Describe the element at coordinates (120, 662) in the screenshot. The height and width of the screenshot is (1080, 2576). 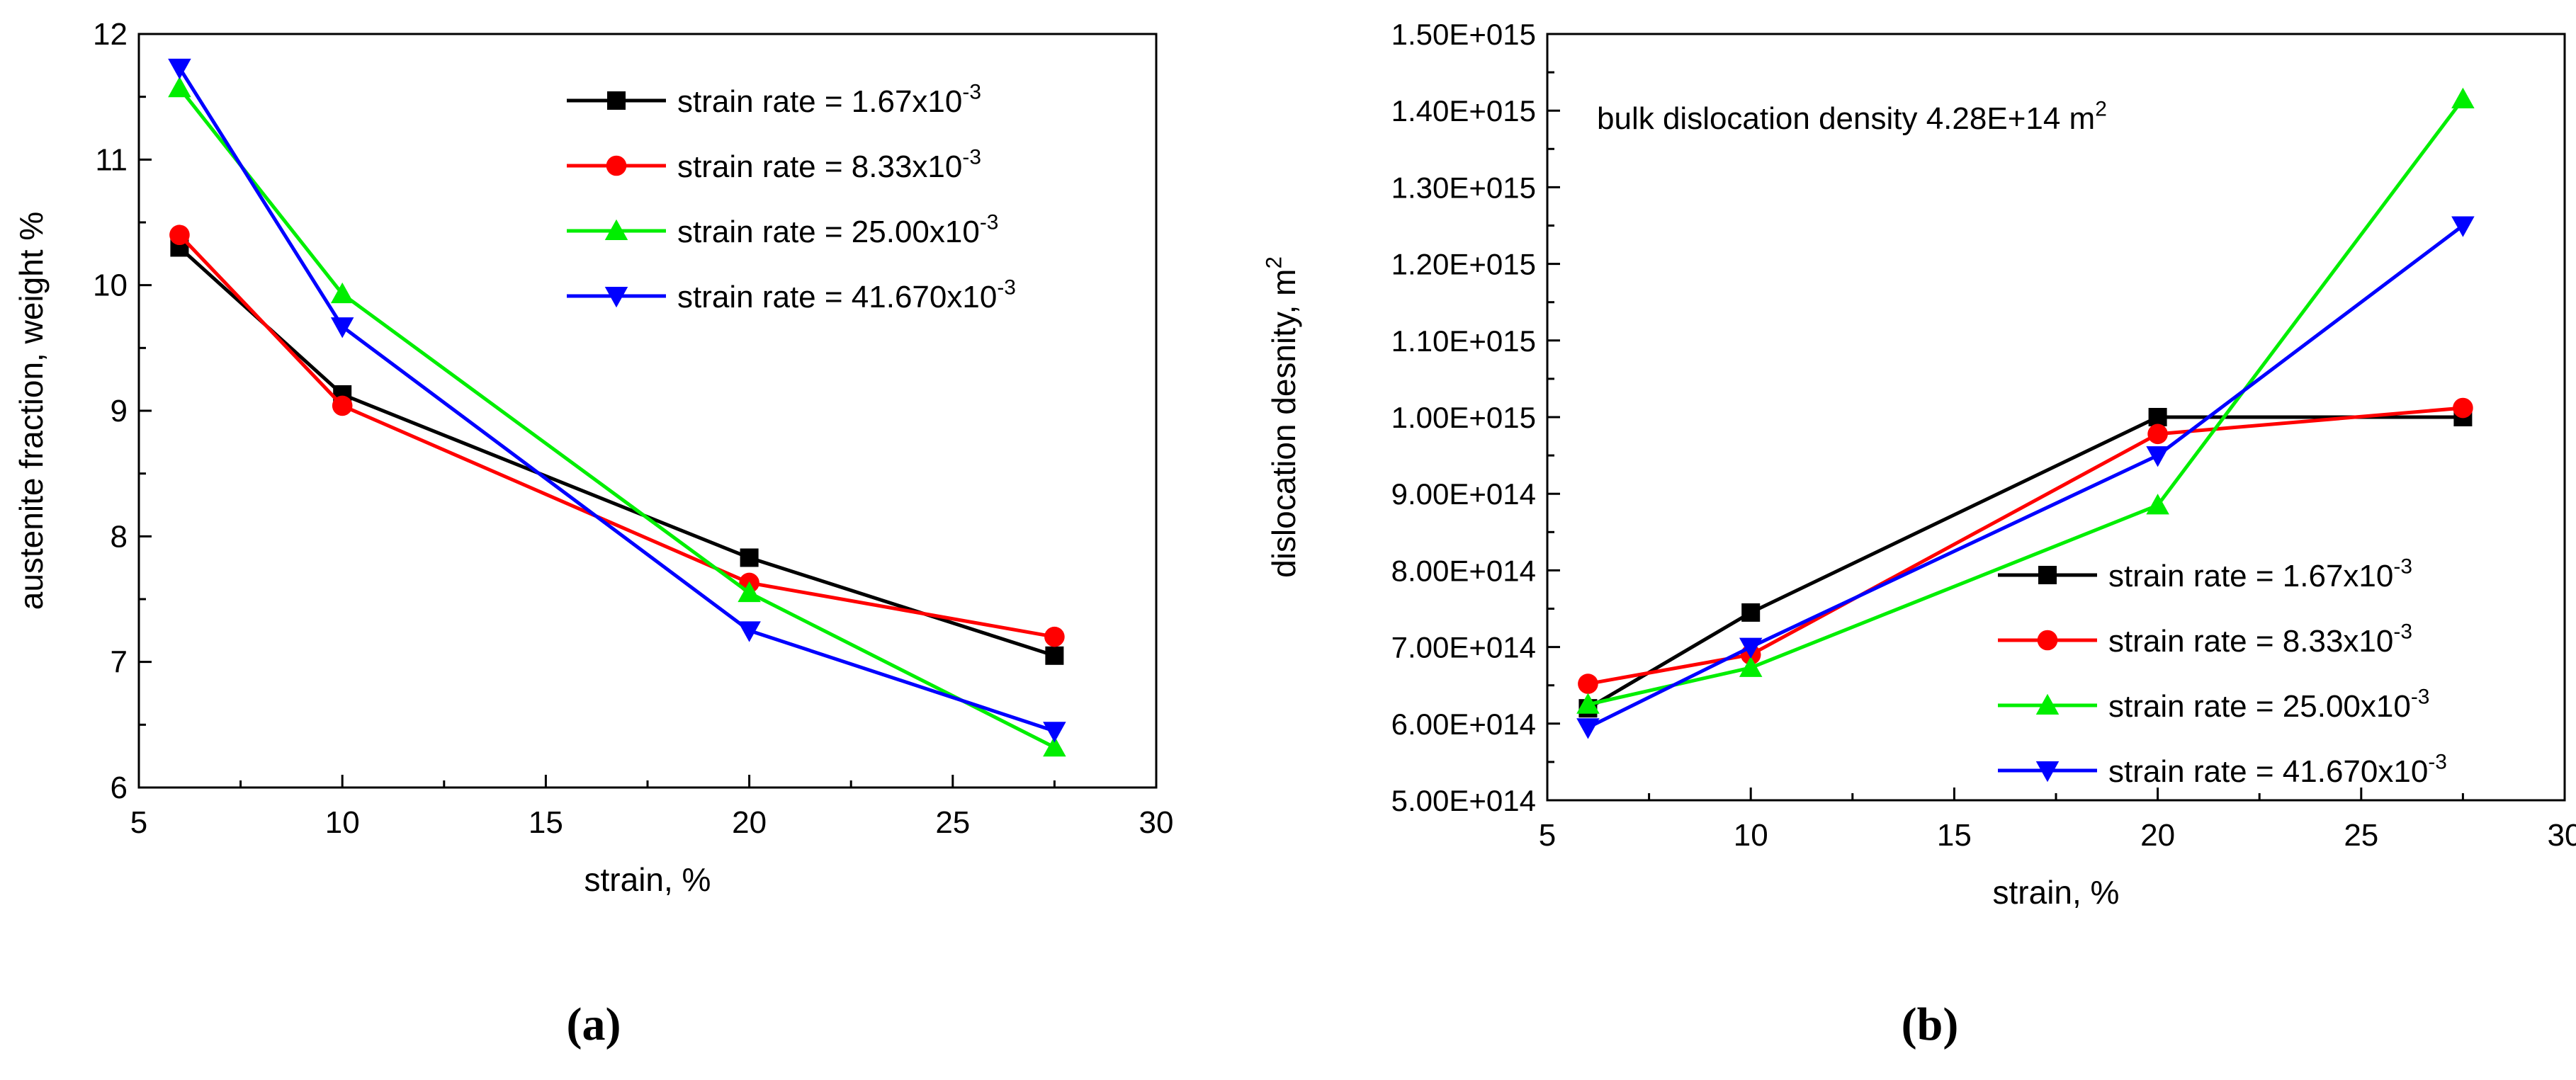
I see `y-tick-label: 7` at that location.